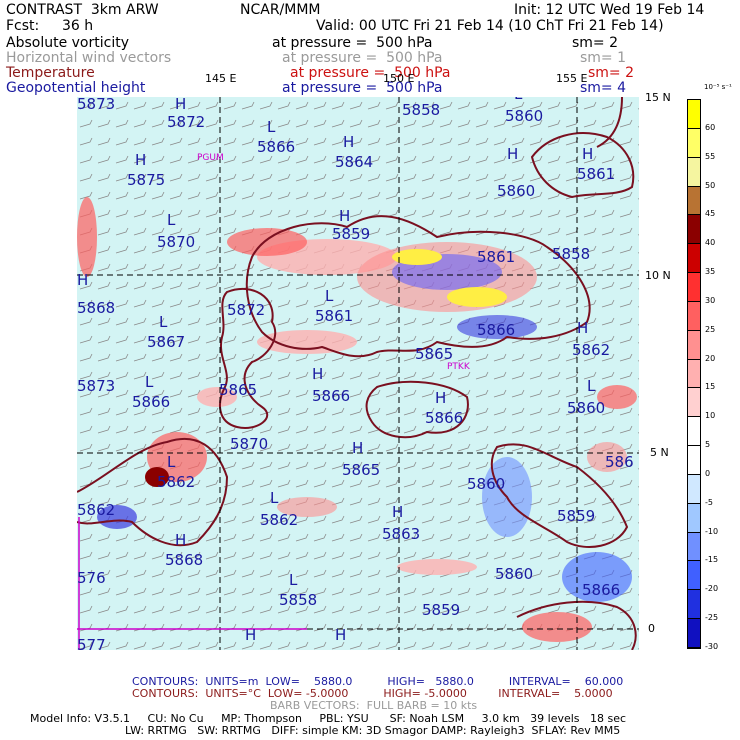 This screenshot has height=740, width=740. I want to click on field-pressure-wind: at pressure = 500 hPa, so click(362, 58).